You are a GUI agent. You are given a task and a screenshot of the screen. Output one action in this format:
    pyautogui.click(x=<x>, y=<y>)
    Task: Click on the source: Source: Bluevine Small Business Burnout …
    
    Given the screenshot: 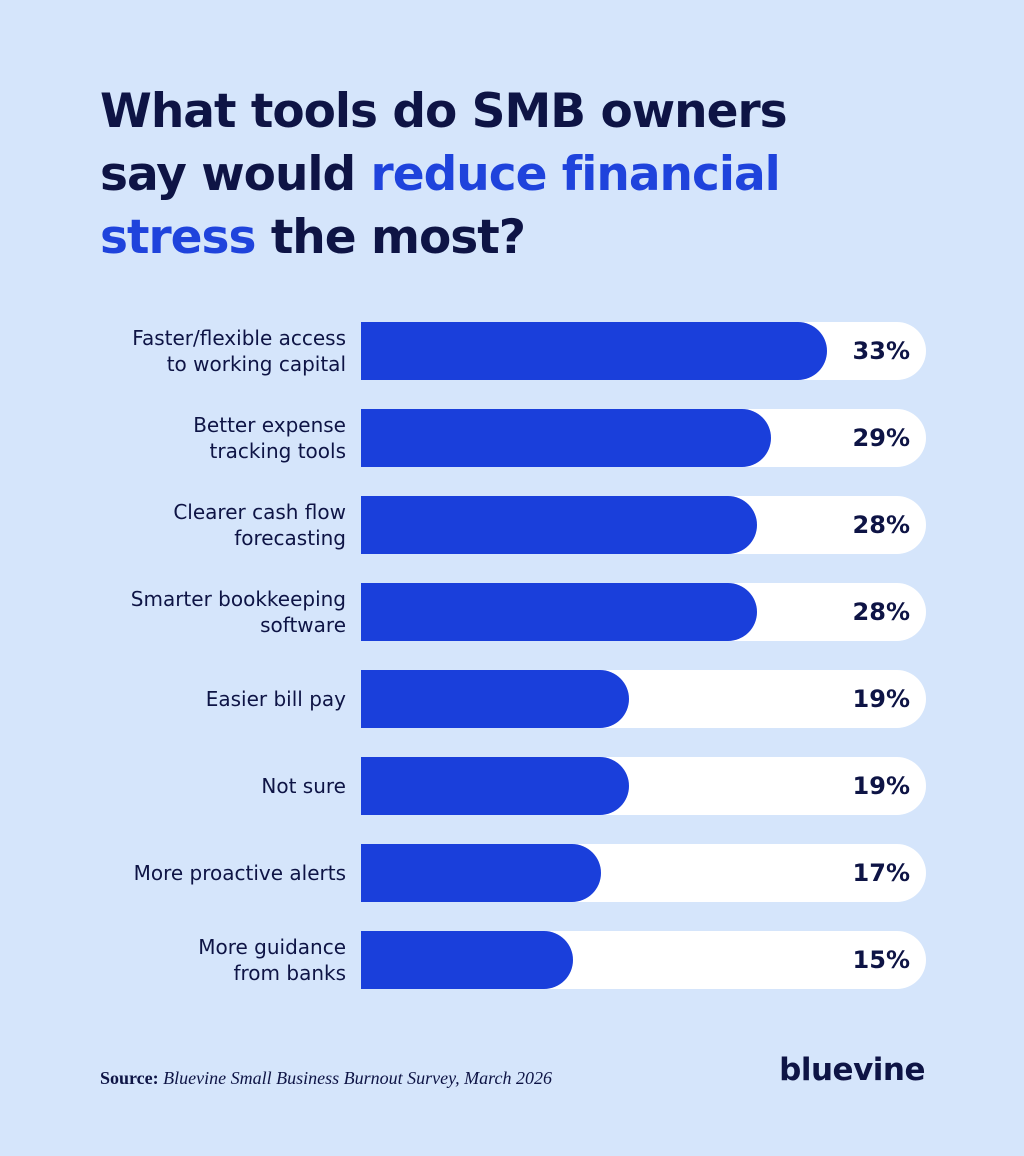 What is the action you would take?
    pyautogui.click(x=326, y=1078)
    